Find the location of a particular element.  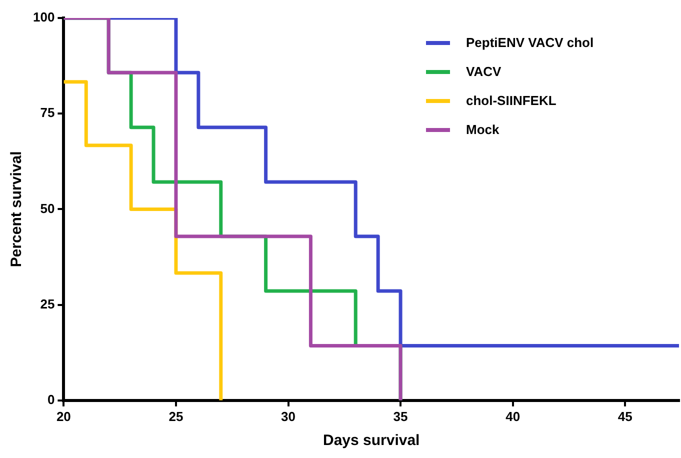

y-tick-label: 0 is located at coordinates (51, 399).